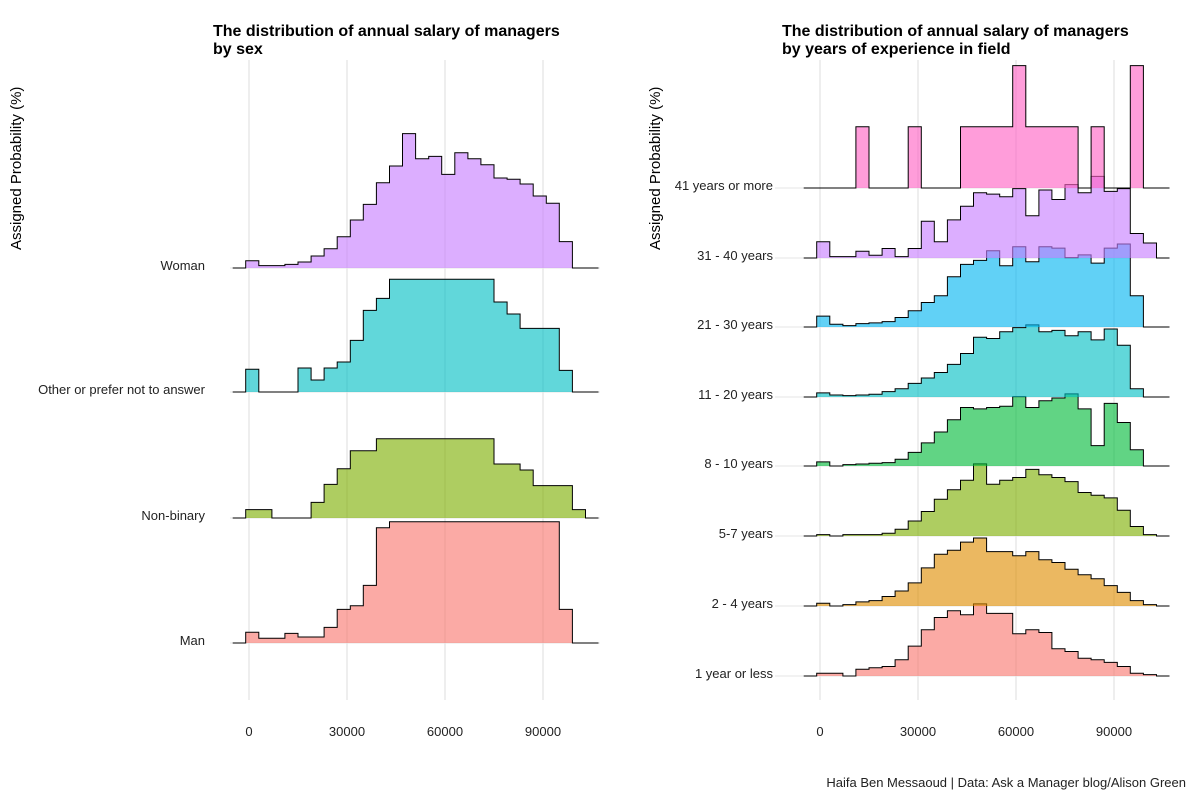 Image resolution: width=1200 pixels, height=796 pixels. What do you see at coordinates (192, 640) in the screenshot?
I see `category-label: Man` at bounding box center [192, 640].